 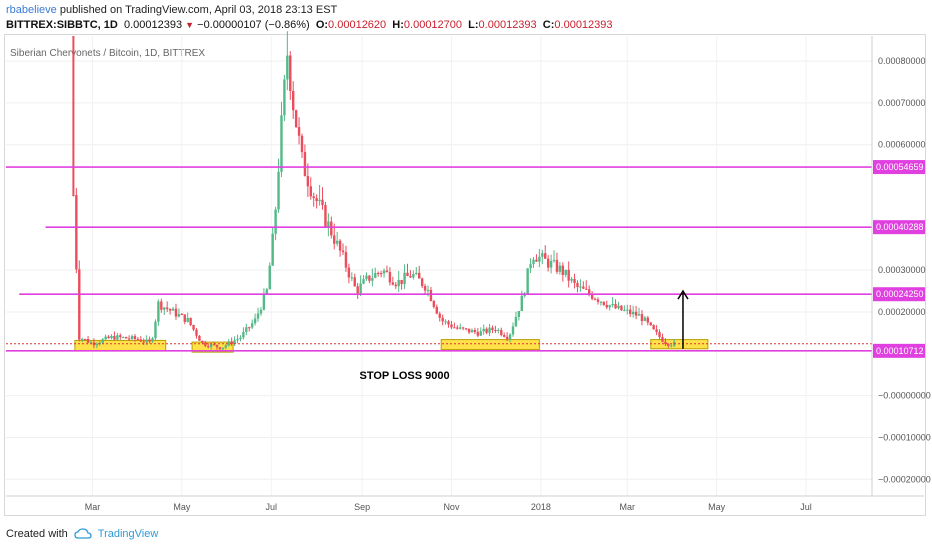 I want to click on y-tick-label: −0.00020000, so click(x=904, y=479).